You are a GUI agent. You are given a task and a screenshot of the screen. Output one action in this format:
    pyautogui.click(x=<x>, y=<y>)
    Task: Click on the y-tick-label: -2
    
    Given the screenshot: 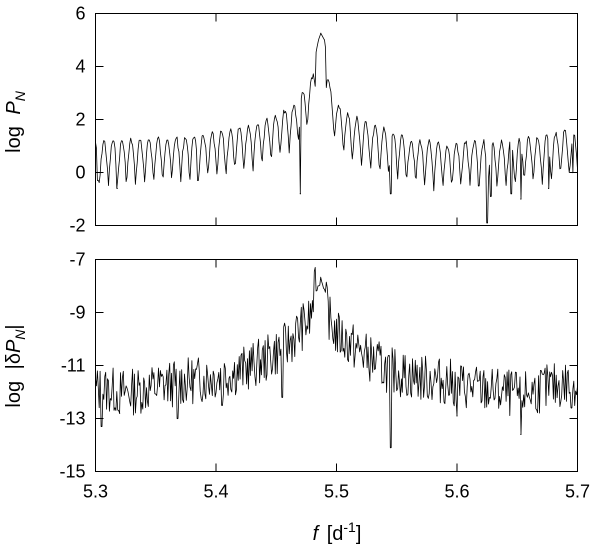 What is the action you would take?
    pyautogui.click(x=77, y=226)
    